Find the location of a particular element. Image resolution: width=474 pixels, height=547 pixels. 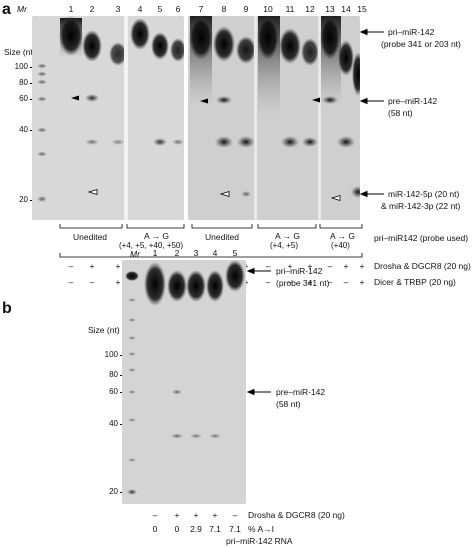

panel-b-size-100: 100 is located at coordinates (111, 354).